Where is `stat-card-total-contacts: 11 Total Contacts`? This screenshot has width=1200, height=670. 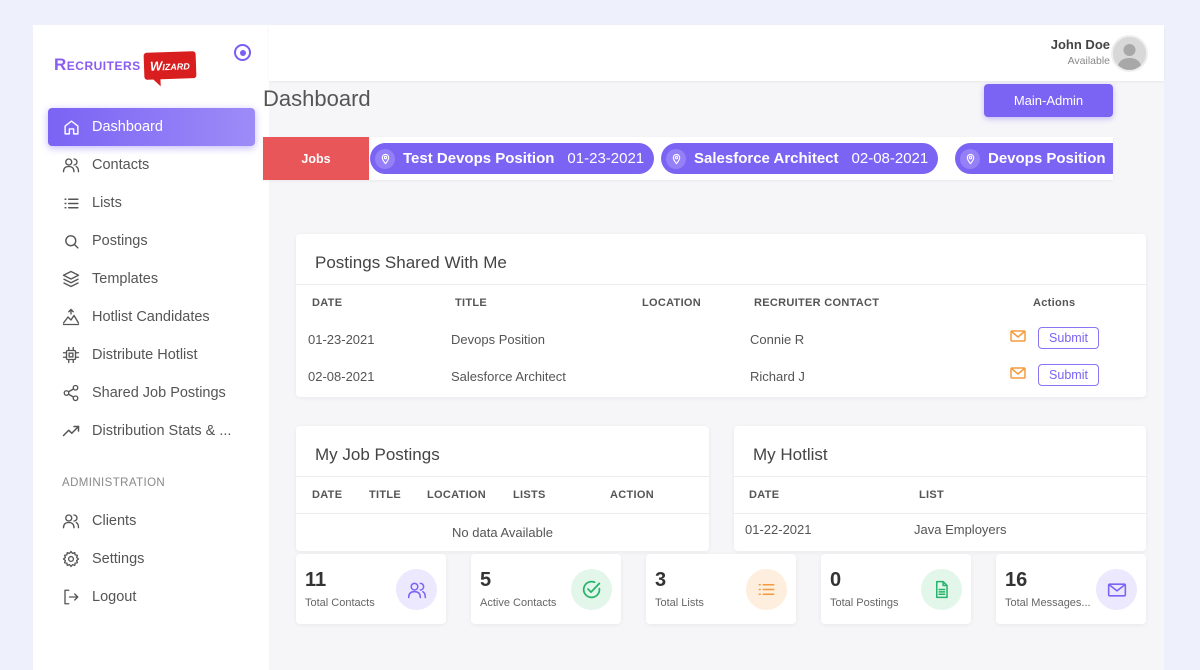 stat-card-total-contacts: 11 Total Contacts is located at coordinates (371, 589).